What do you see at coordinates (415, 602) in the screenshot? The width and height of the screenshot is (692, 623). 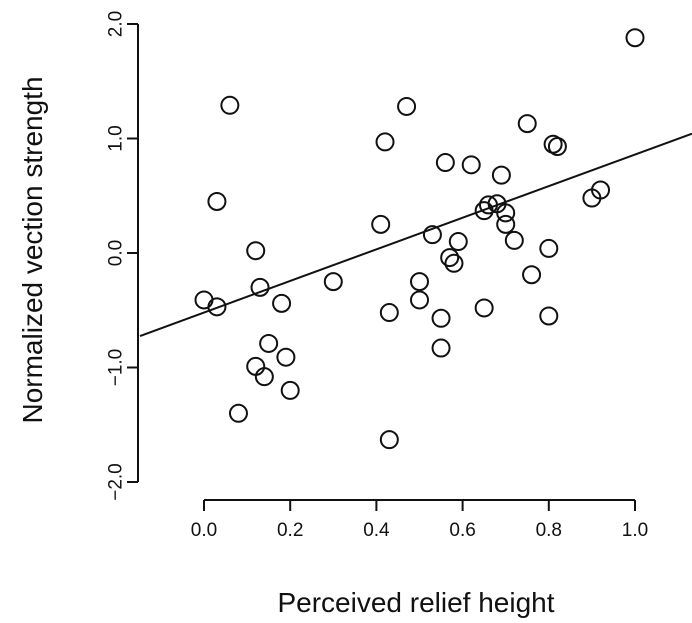 I see `x-axis-title: Perceived relief height` at bounding box center [415, 602].